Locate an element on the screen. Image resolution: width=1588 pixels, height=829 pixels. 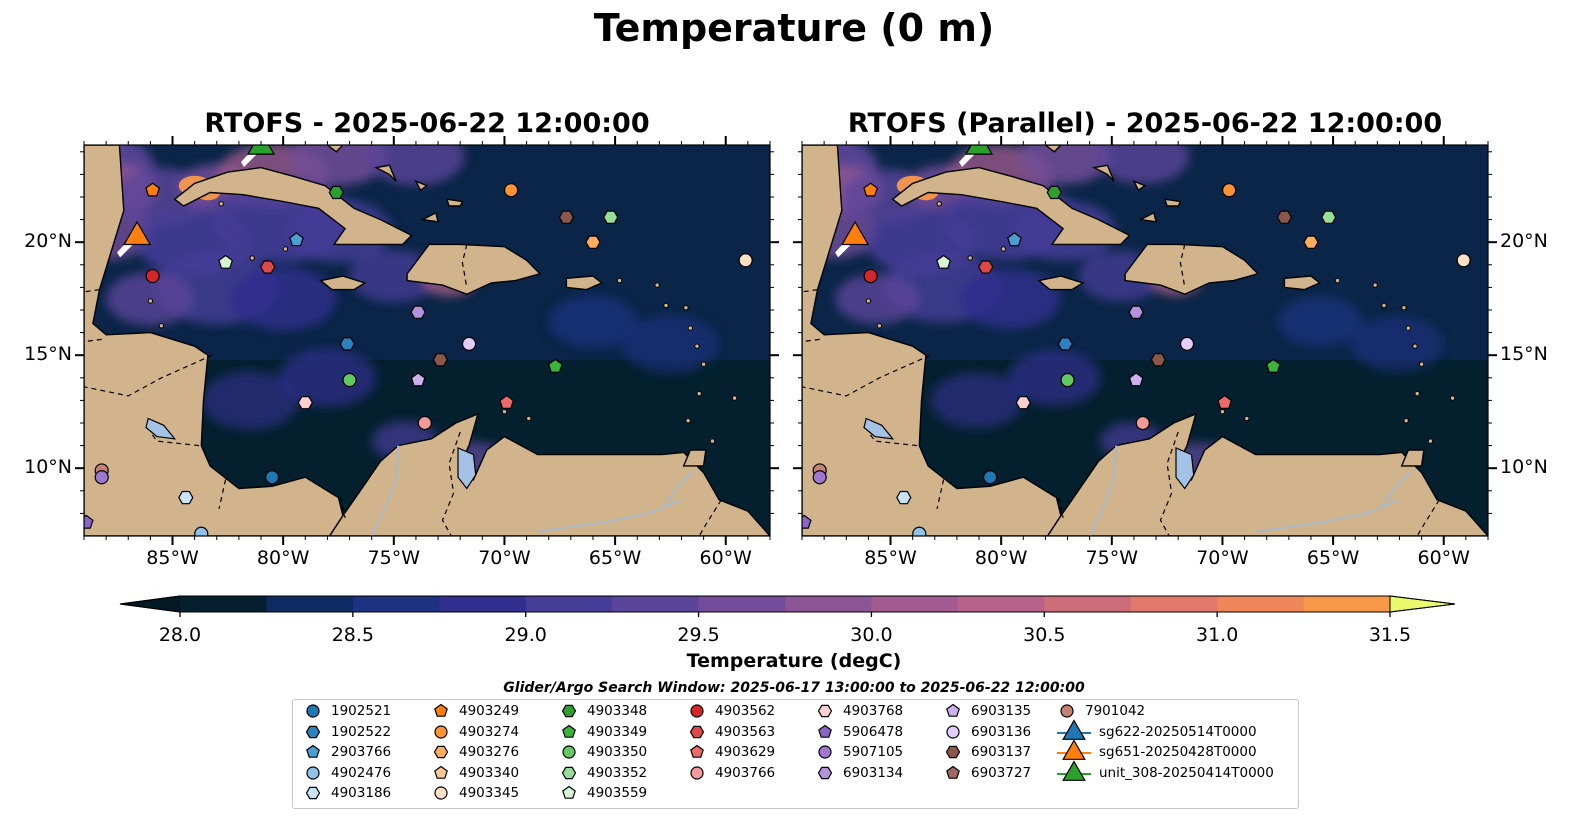
legend-entry: 4903274 is located at coordinates (475, 732).